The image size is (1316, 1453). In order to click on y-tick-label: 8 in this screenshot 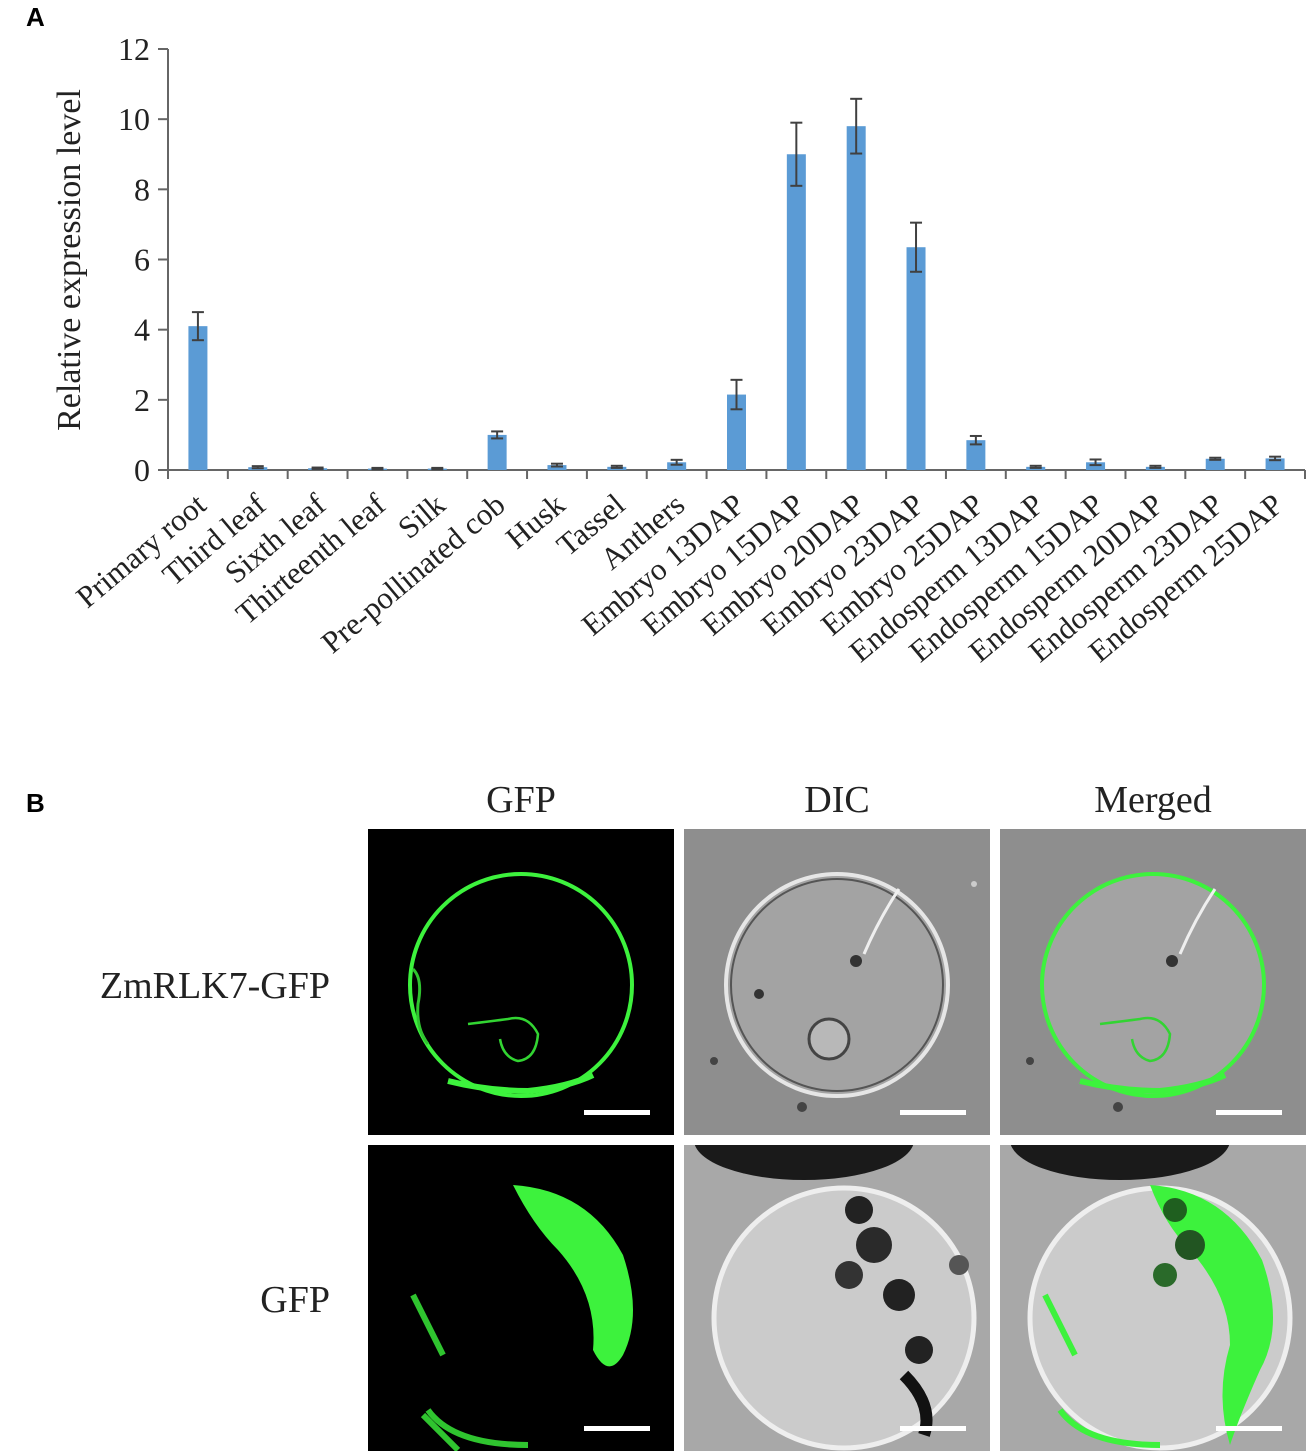, I will do `click(142, 189)`.